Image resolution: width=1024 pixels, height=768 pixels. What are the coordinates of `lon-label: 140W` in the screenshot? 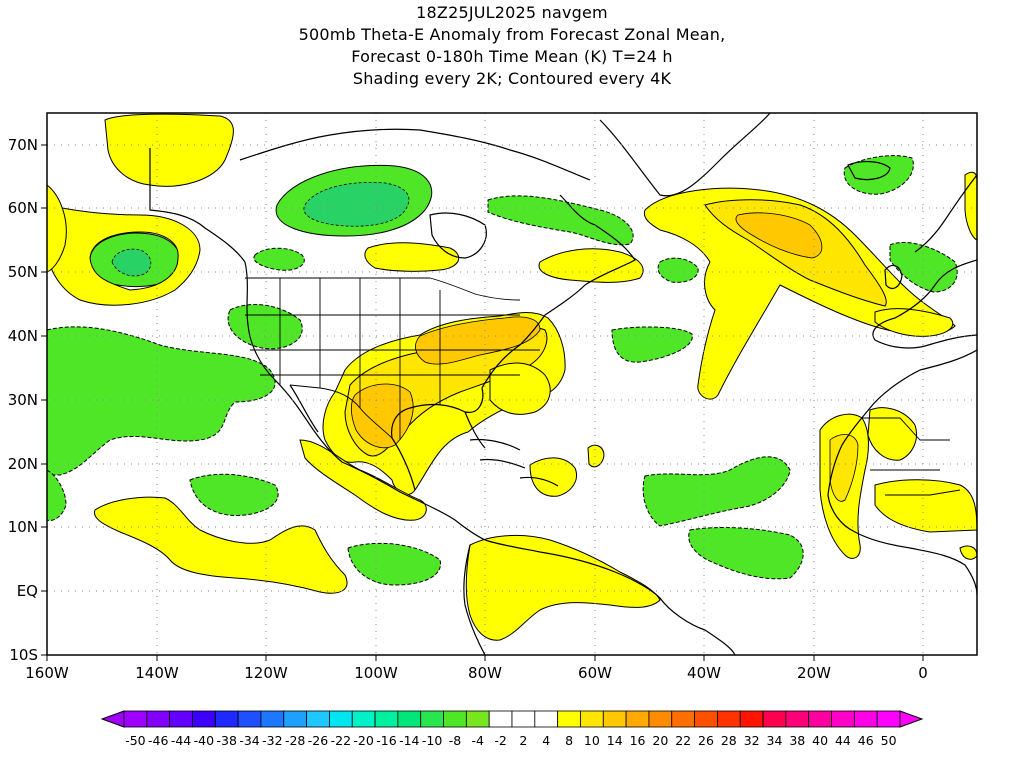 It's located at (157, 673).